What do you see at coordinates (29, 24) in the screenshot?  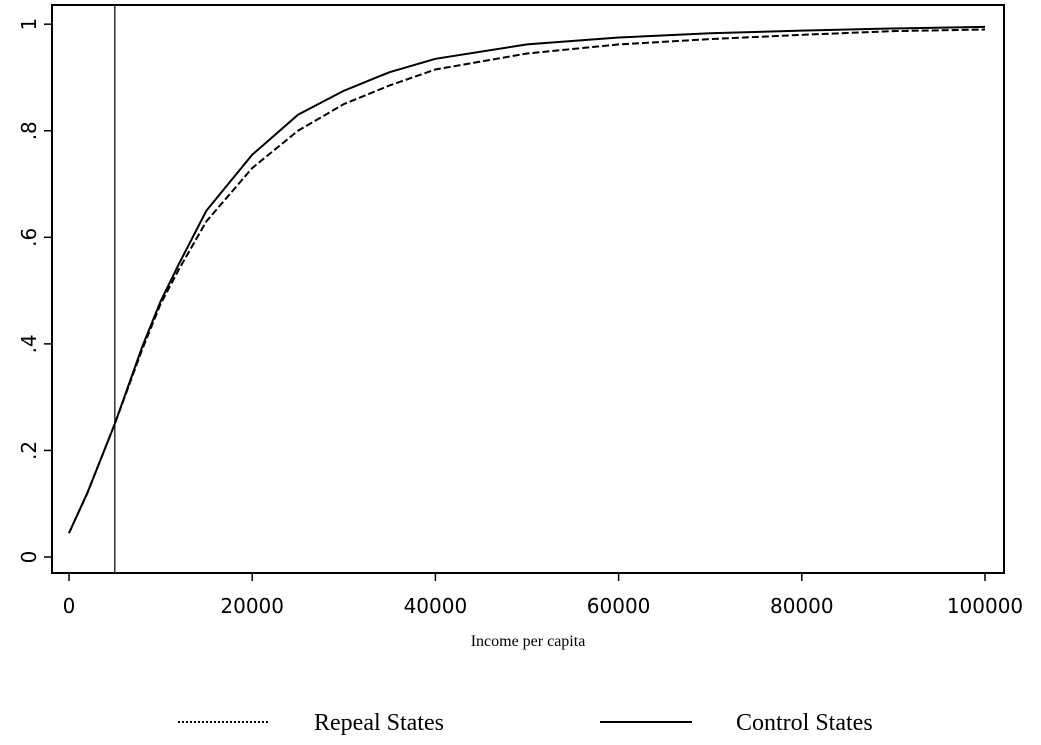 I see `y-tick-label: 1` at bounding box center [29, 24].